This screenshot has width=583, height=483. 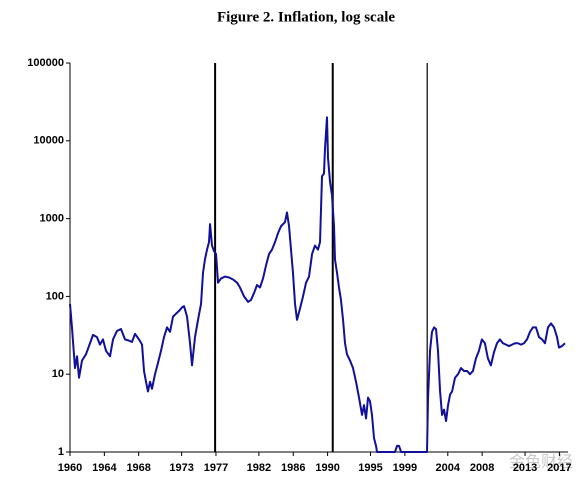 What do you see at coordinates (104, 468) in the screenshot?
I see `x-tick-label: 1964` at bounding box center [104, 468].